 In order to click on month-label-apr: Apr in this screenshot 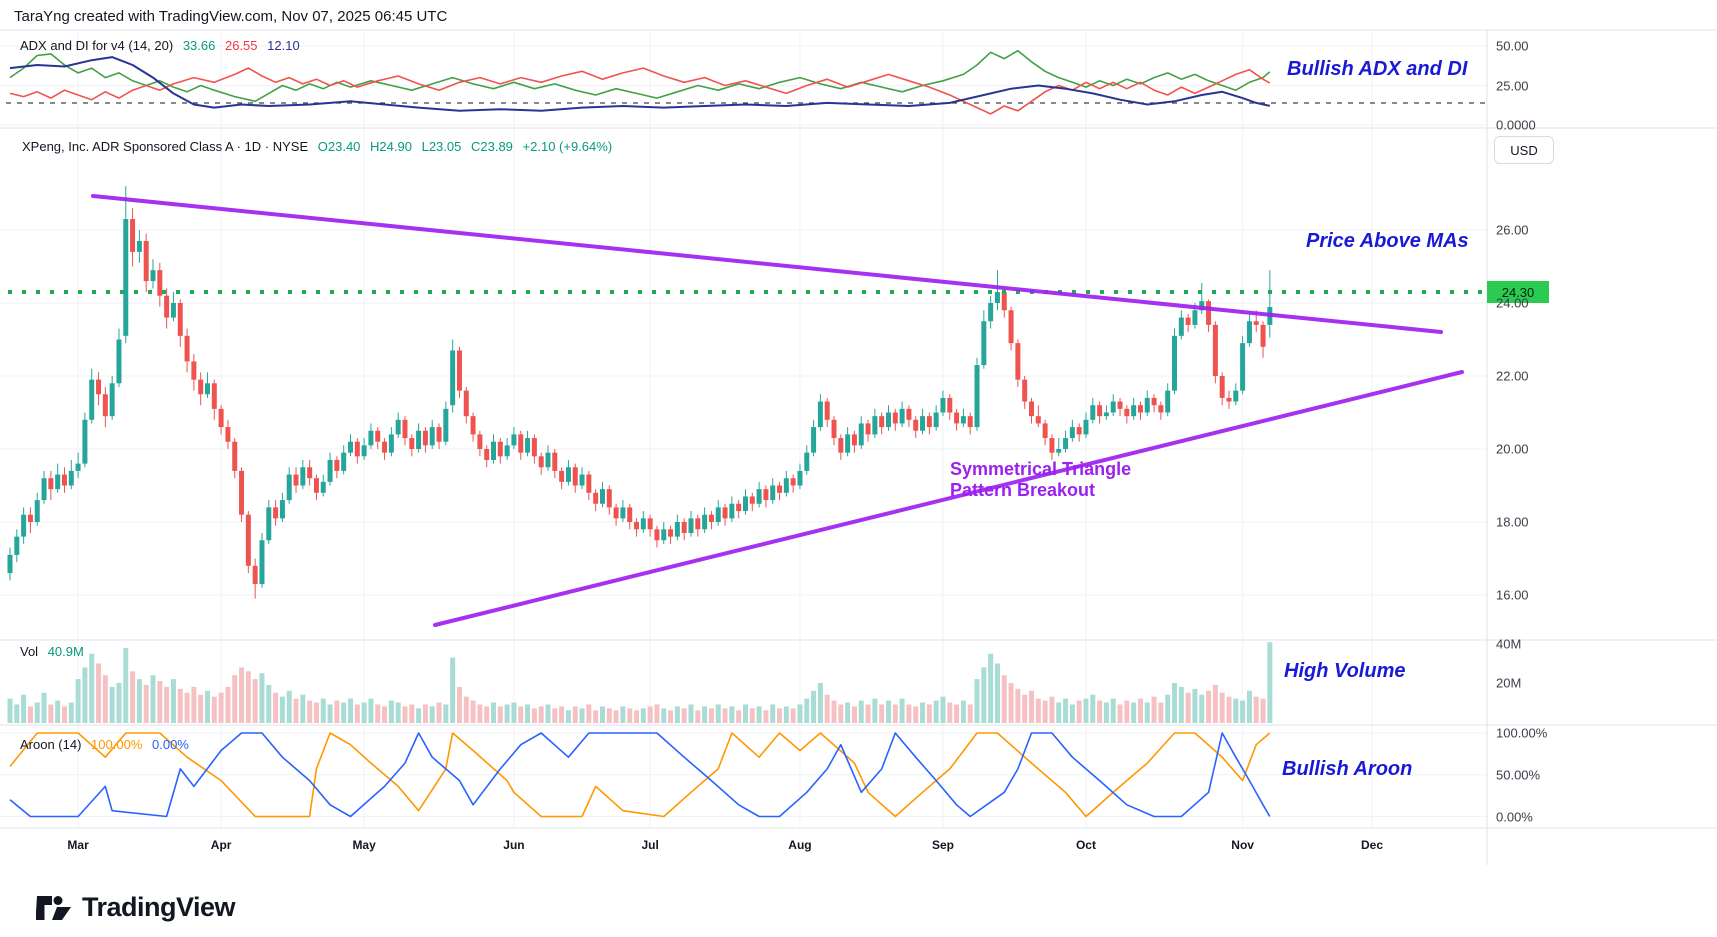, I will do `click(221, 845)`.